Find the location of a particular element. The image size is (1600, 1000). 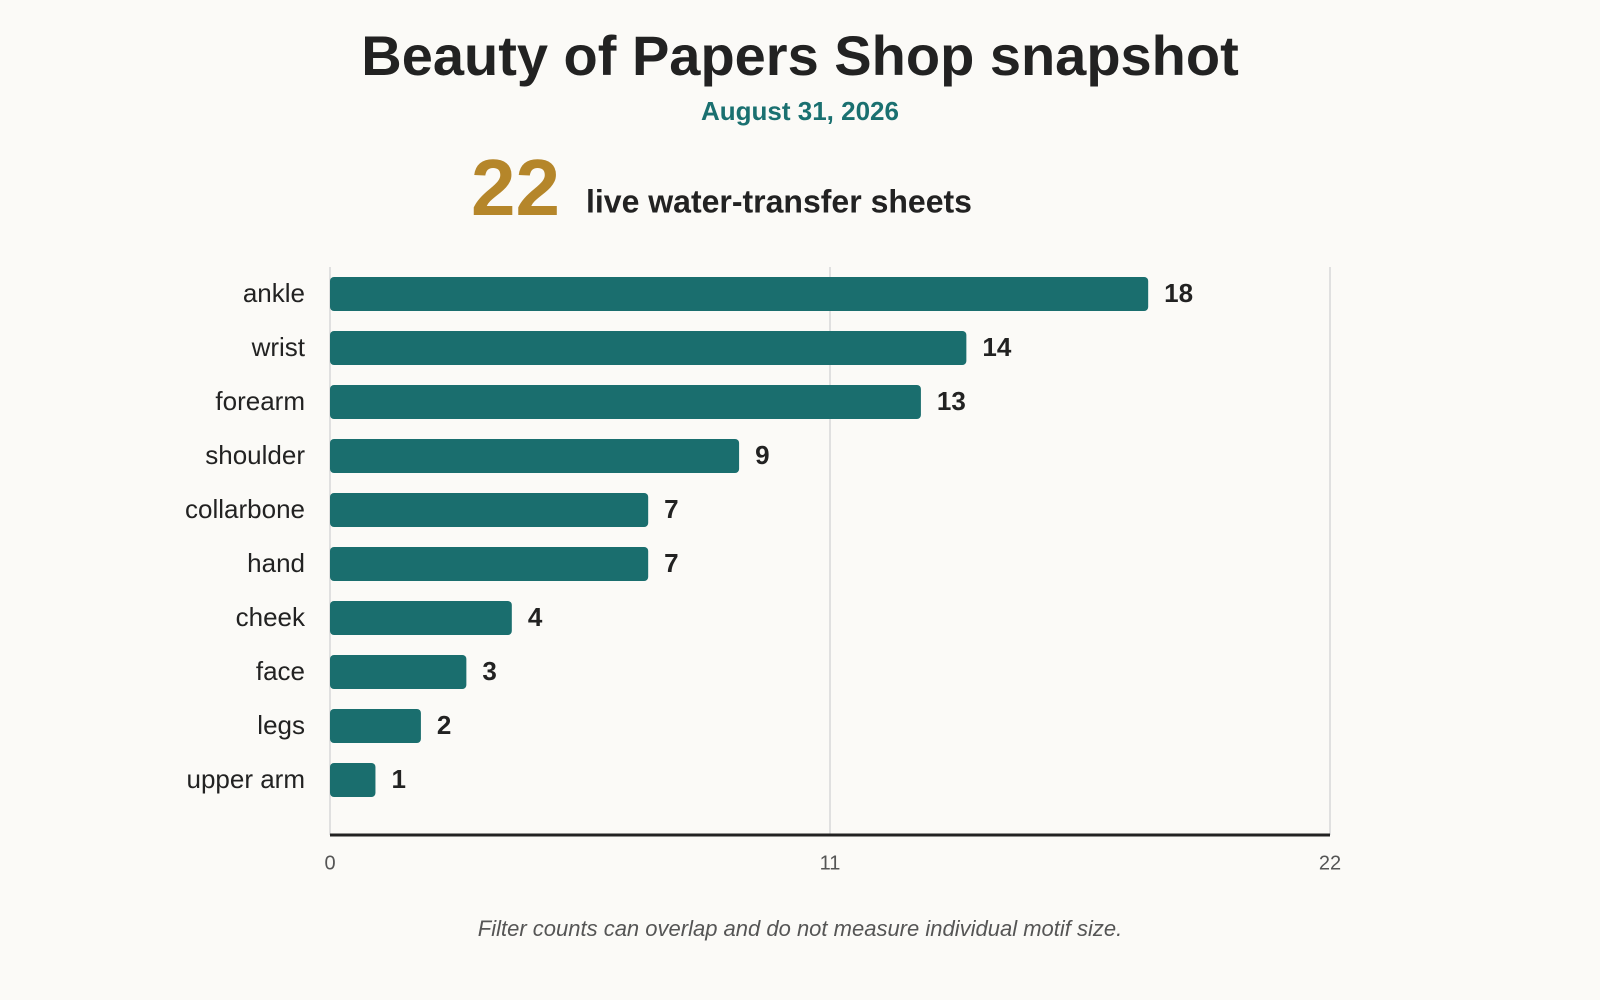

value-label: 18 is located at coordinates (1178, 293).